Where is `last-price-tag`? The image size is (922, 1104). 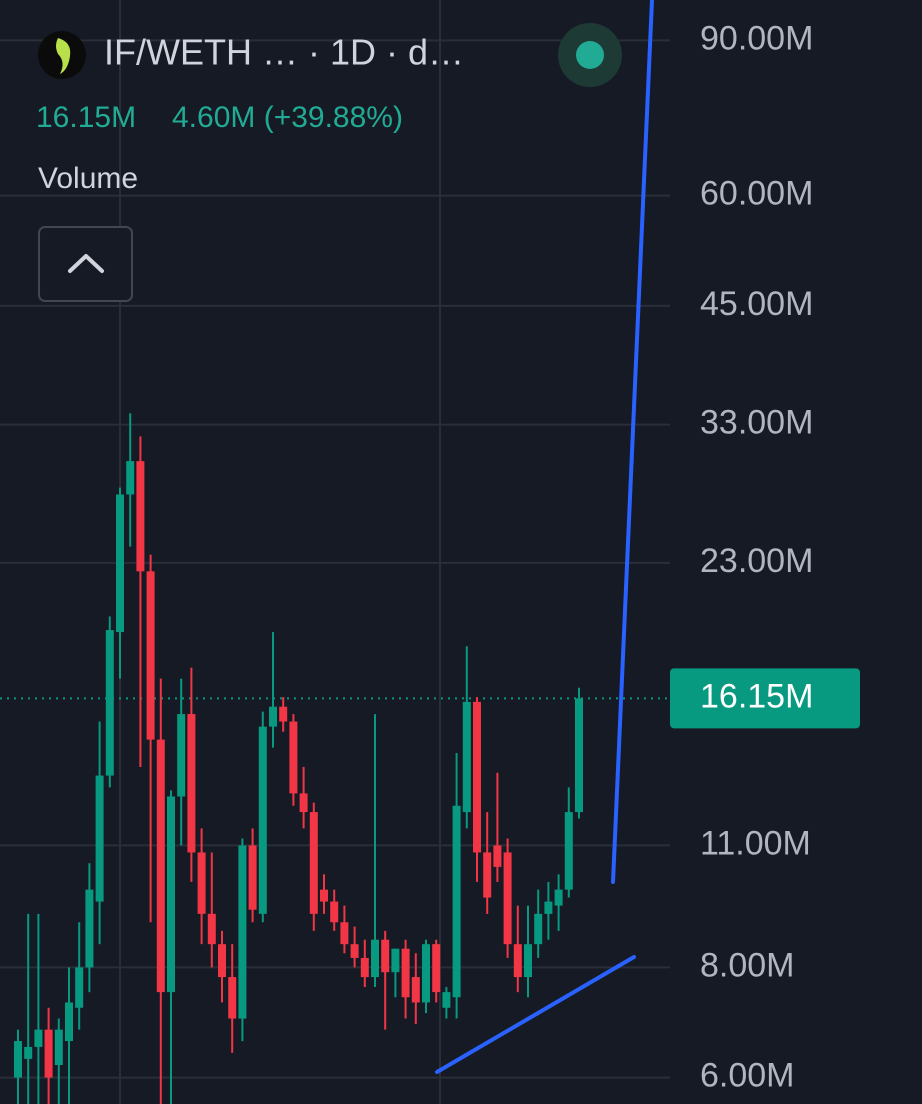
last-price-tag is located at coordinates (765, 698).